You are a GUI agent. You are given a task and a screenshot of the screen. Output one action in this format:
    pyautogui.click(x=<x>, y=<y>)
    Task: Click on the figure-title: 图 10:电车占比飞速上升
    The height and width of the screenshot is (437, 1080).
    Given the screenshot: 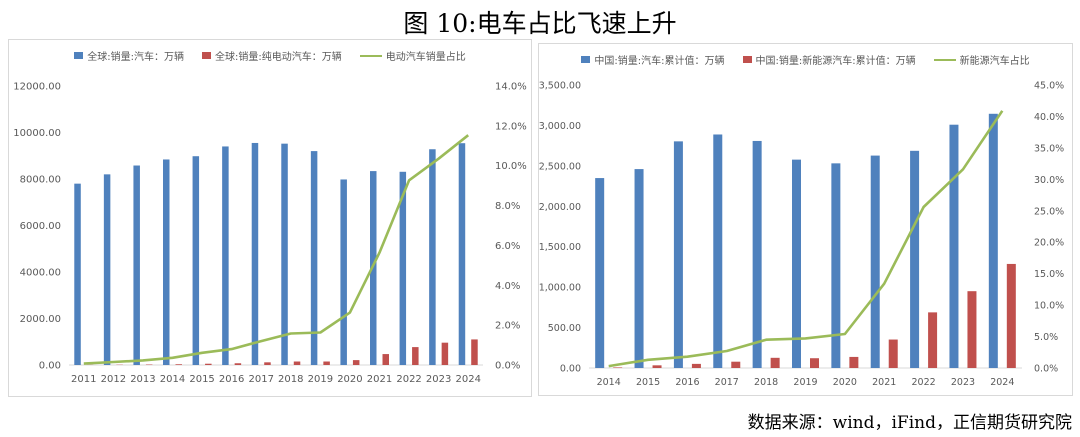 What is the action you would take?
    pyautogui.click(x=540, y=23)
    